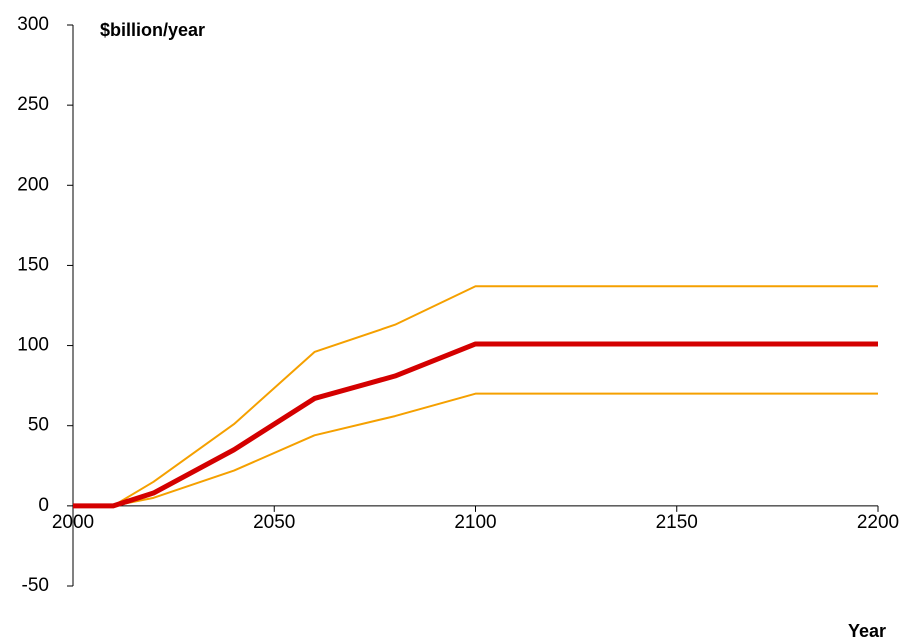  What do you see at coordinates (33, 345) in the screenshot?
I see `y-tick-label: 100` at bounding box center [33, 345].